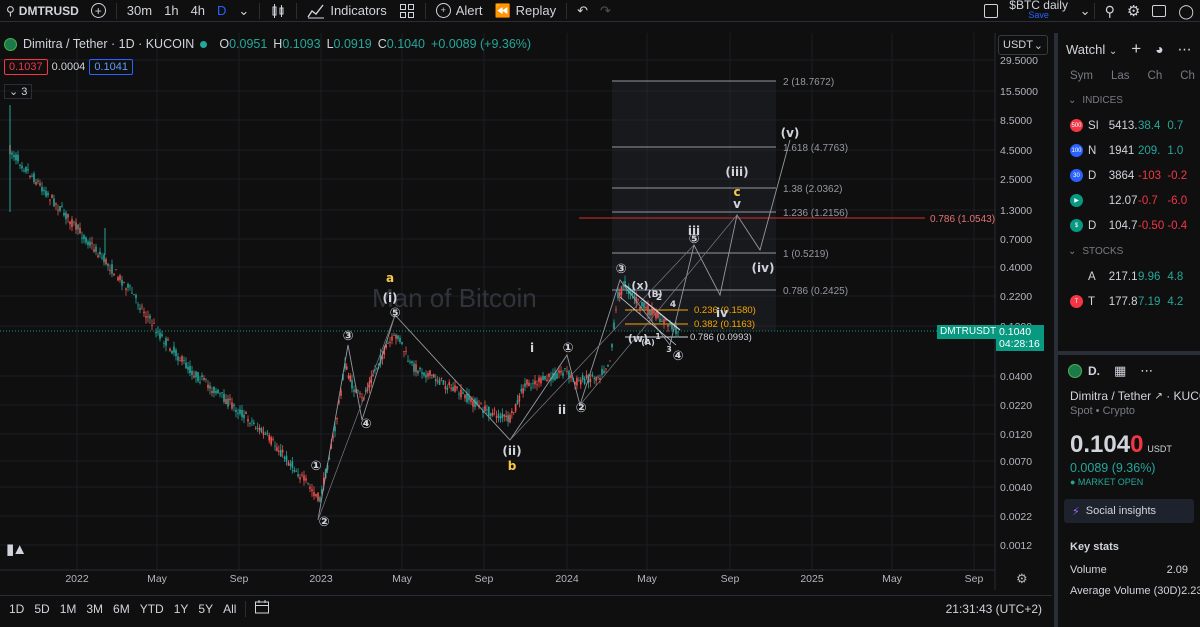 The width and height of the screenshot is (1200, 627). I want to click on bid-price: 0.1037, so click(26, 67).